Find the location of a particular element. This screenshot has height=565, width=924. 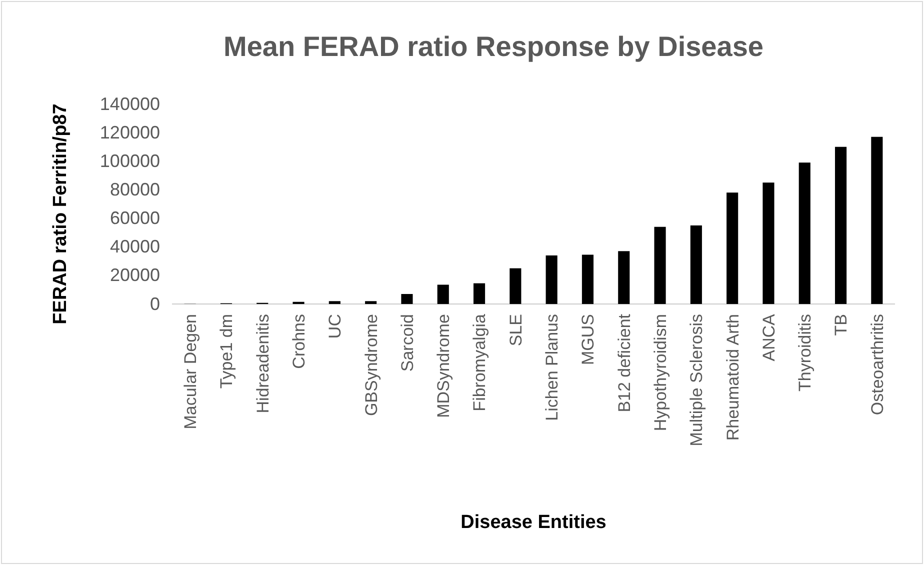

y-tick-label: 0 is located at coordinates (155, 304).